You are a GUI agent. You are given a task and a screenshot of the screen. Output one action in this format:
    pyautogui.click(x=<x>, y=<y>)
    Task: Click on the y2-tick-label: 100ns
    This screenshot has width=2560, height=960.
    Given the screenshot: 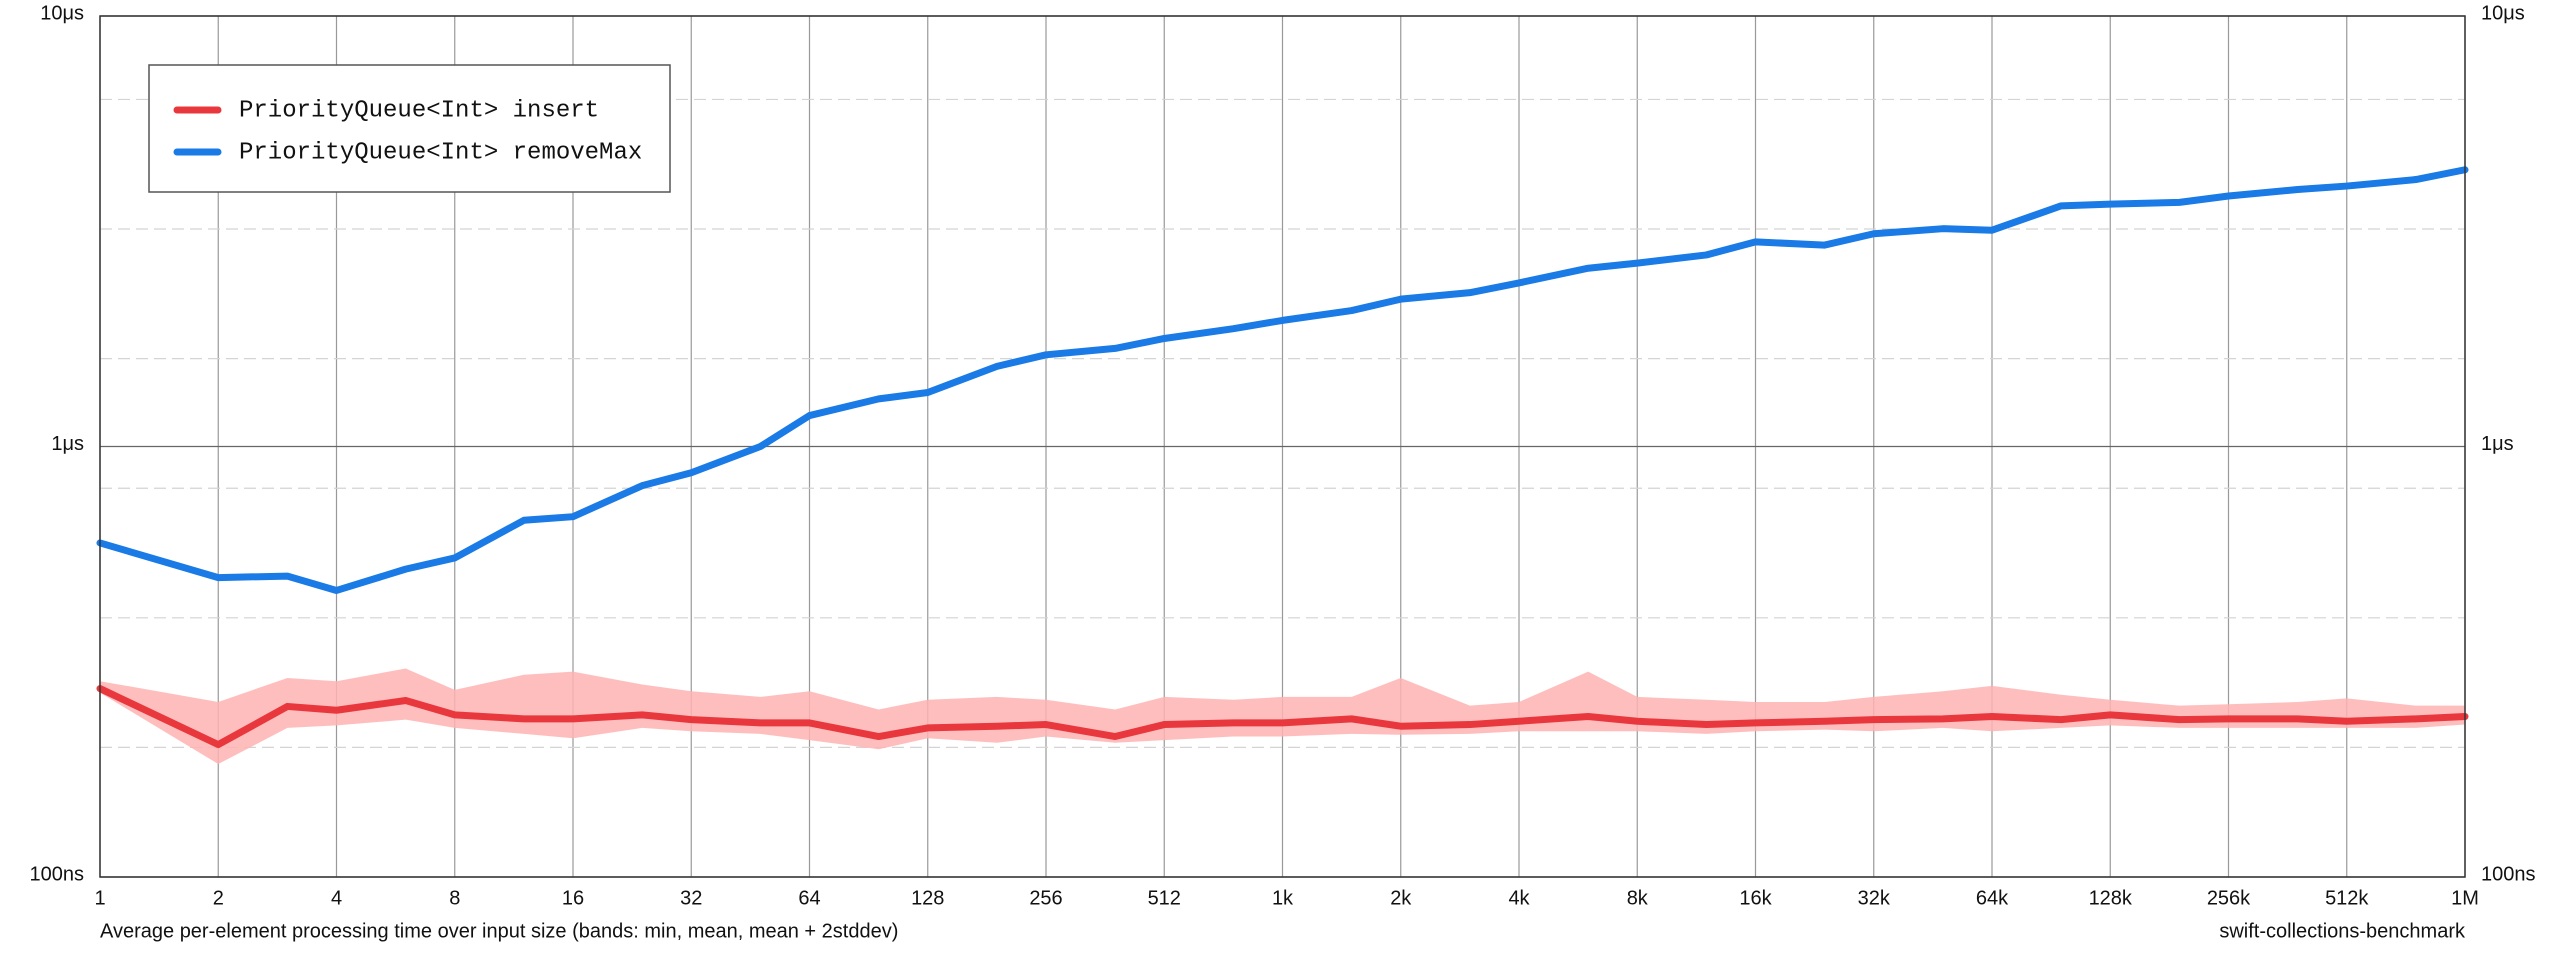 What is the action you would take?
    pyautogui.click(x=2508, y=874)
    